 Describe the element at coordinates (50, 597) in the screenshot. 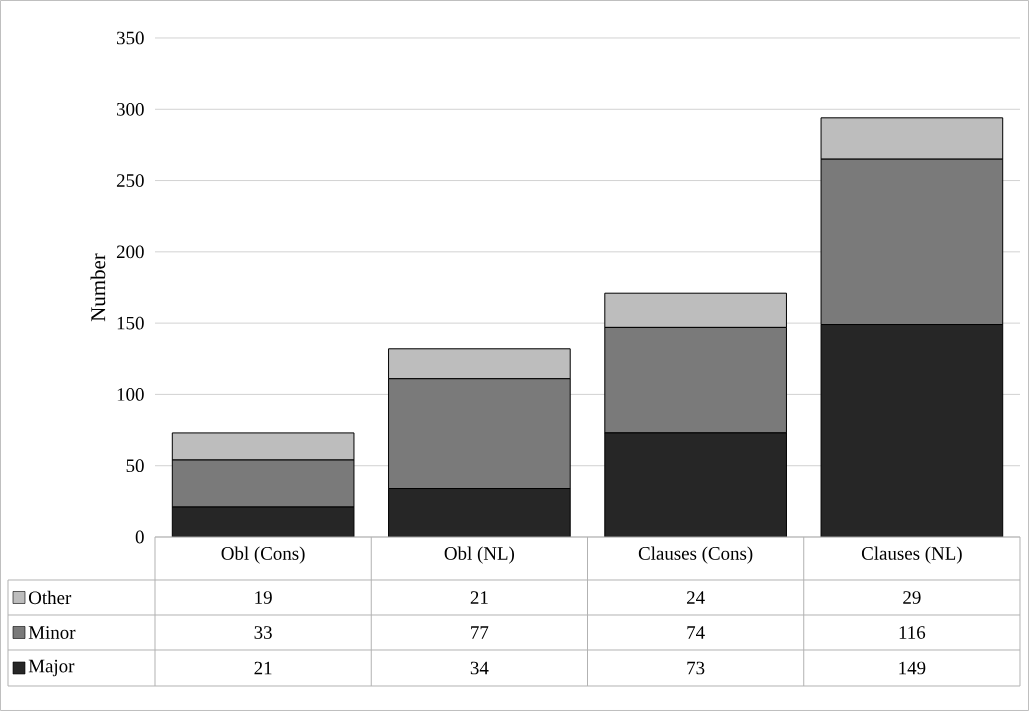

I see `legend-label: Other` at that location.